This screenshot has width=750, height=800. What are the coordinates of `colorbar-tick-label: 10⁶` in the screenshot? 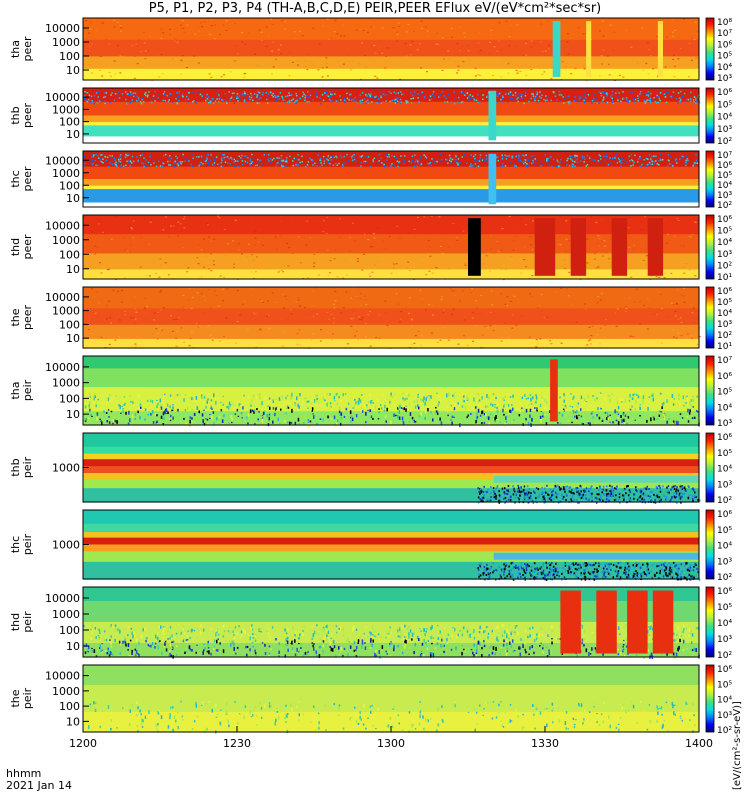 It's located at (724, 166).